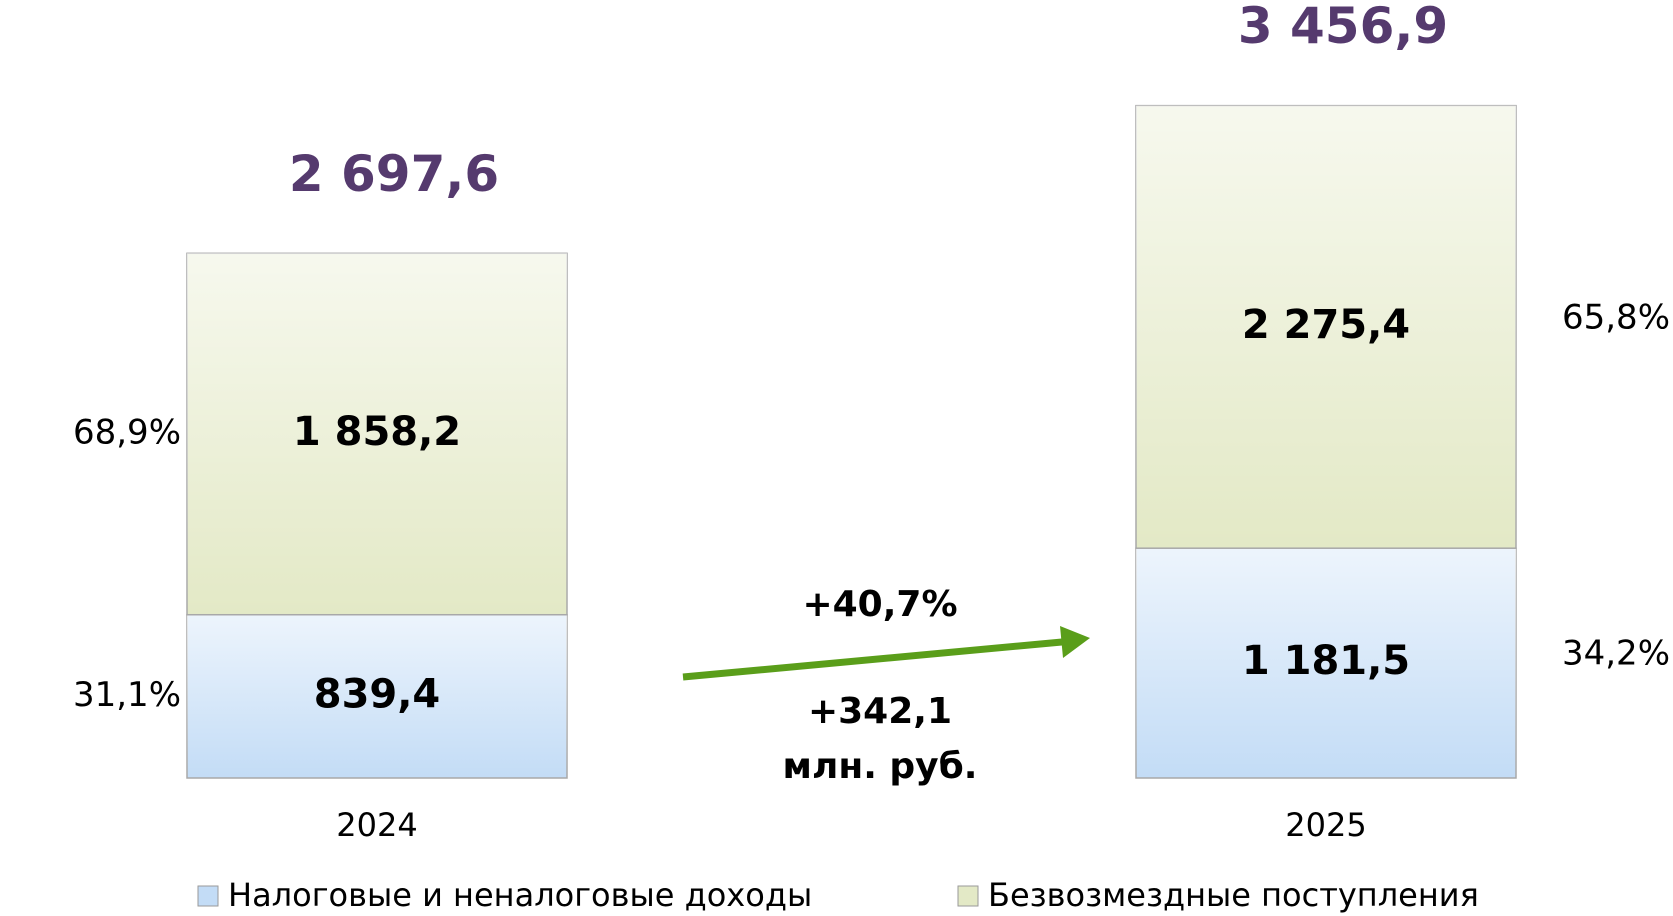  I want to click on share-label: 68,9%, so click(127, 433).